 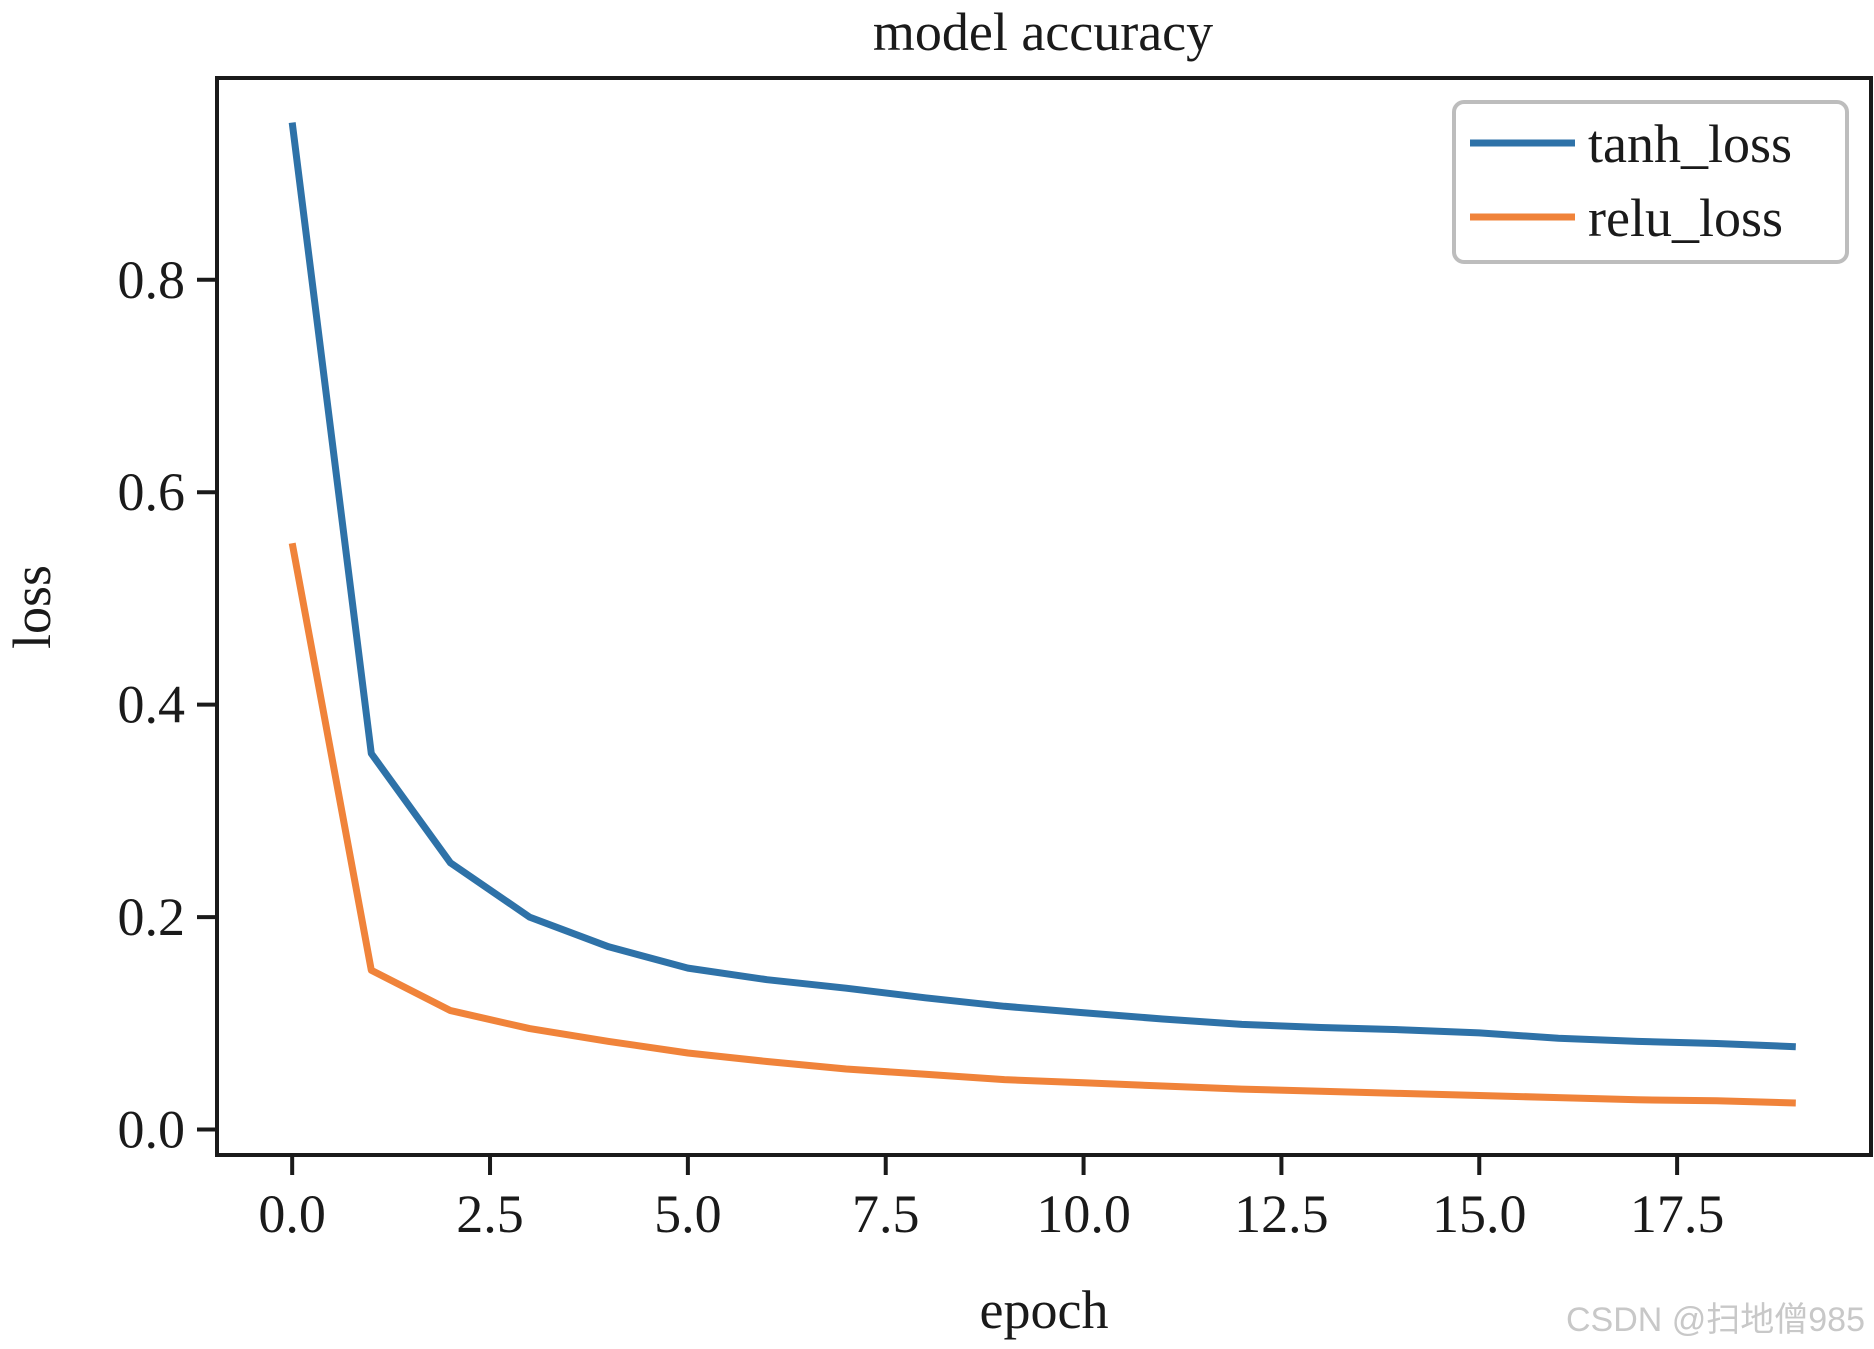 What do you see at coordinates (1083, 1214) in the screenshot?
I see `x-tick-label: 10.0` at bounding box center [1083, 1214].